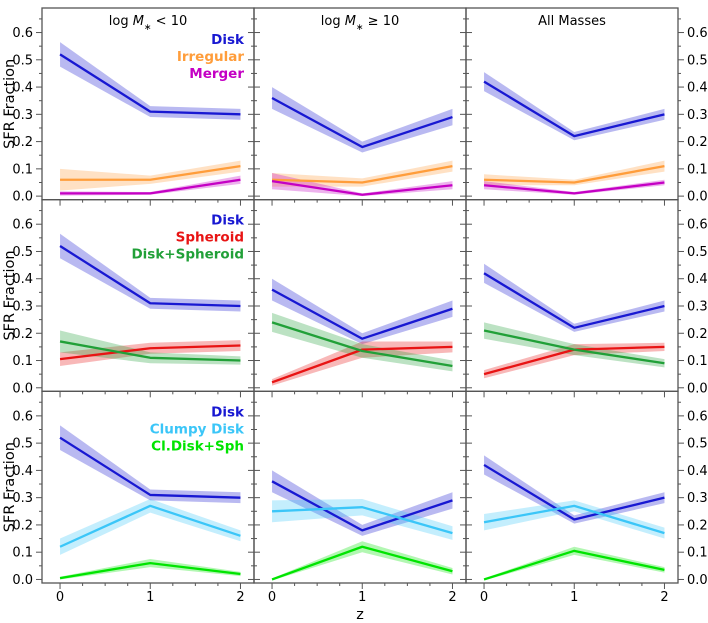  What do you see at coordinates (211, 57) in the screenshot?
I see `legend-label-irregular: Irregular` at bounding box center [211, 57].